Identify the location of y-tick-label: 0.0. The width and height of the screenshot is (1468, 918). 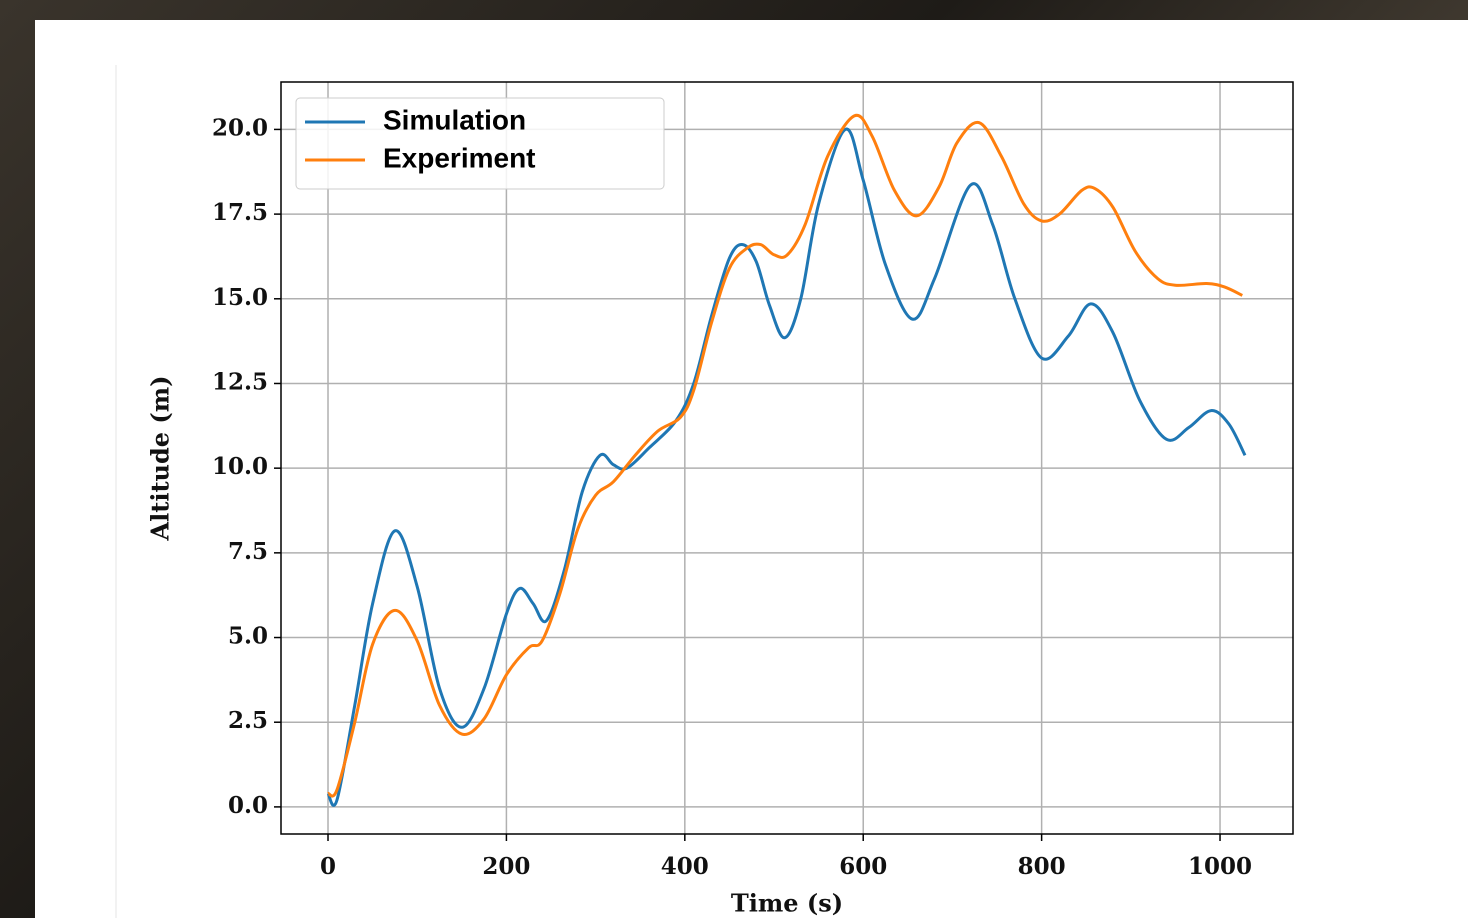
(248, 805).